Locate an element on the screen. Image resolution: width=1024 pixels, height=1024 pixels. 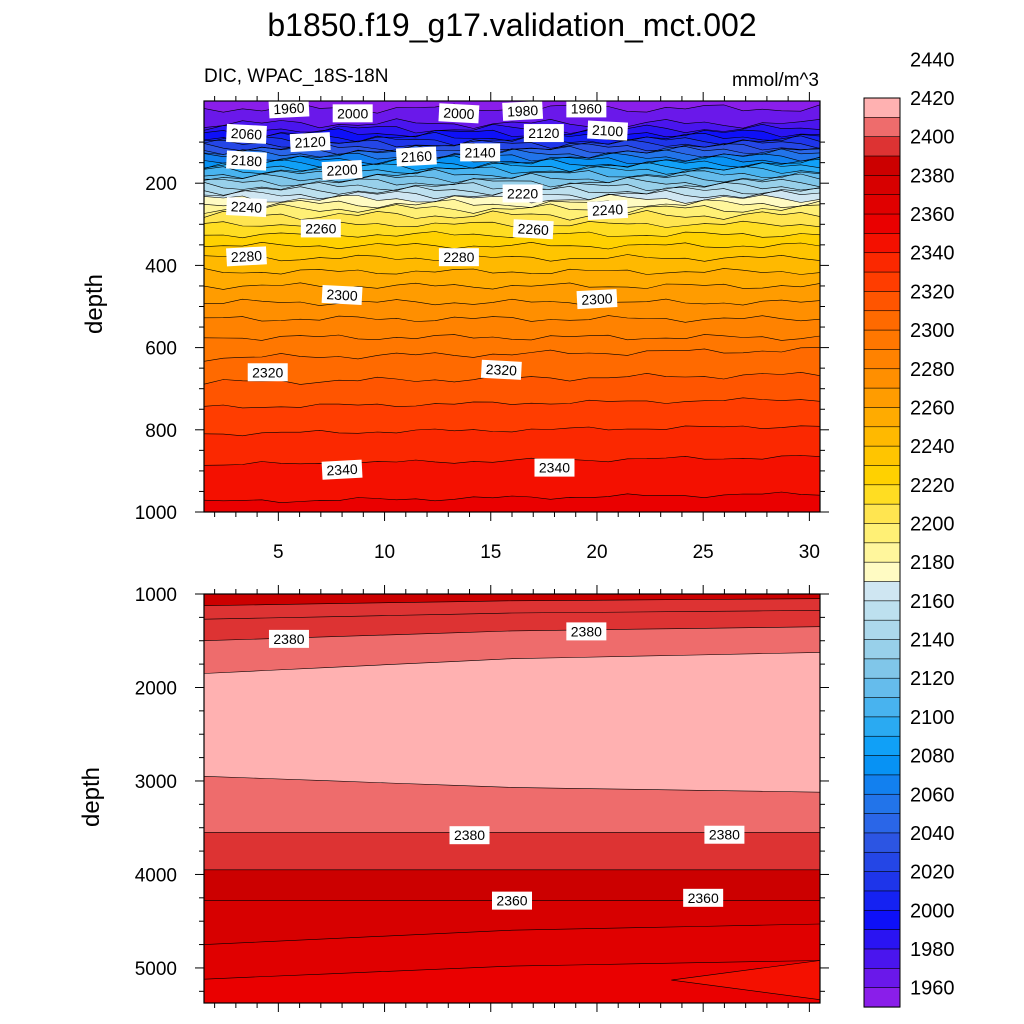
lower-y-tick-label: 5000 is located at coordinates (156, 969).